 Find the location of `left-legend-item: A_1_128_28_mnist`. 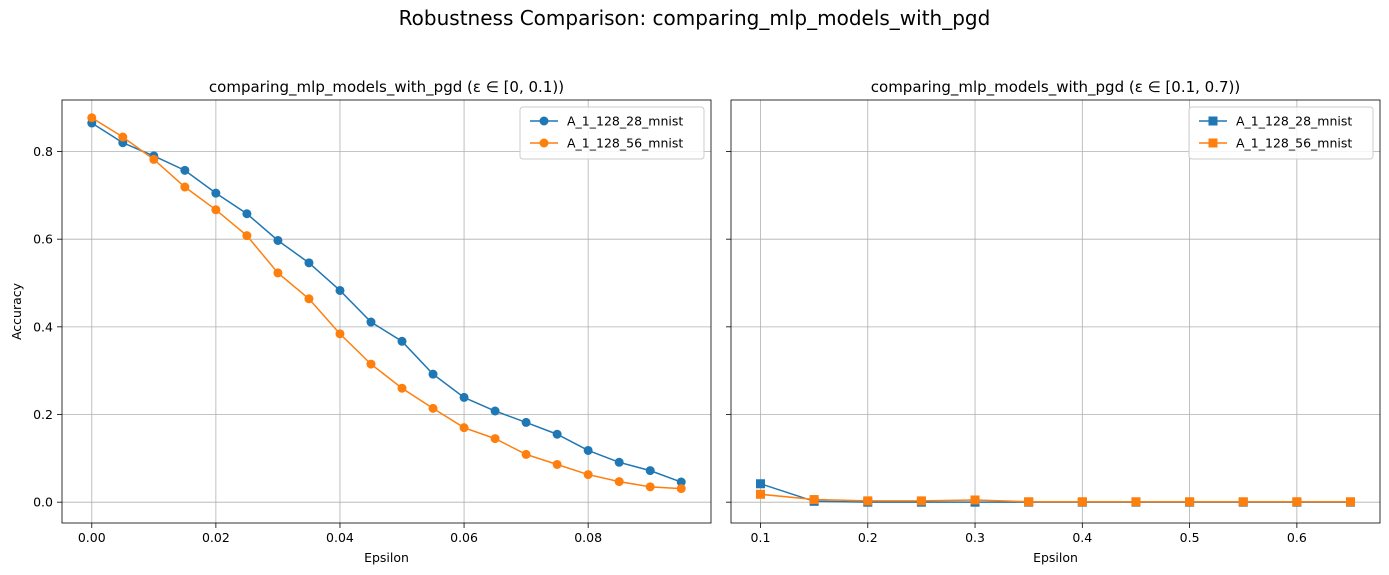

left-legend-item: A_1_128_28_mnist is located at coordinates (606, 121).